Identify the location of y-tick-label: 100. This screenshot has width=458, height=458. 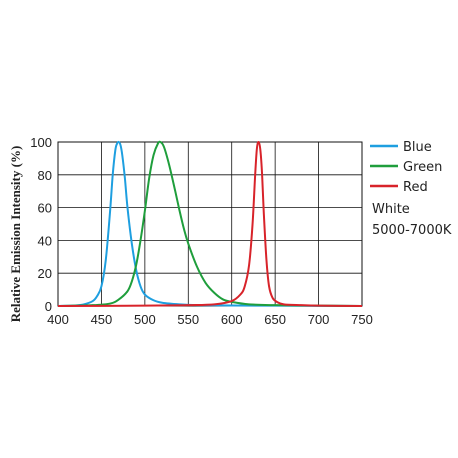
(41, 142).